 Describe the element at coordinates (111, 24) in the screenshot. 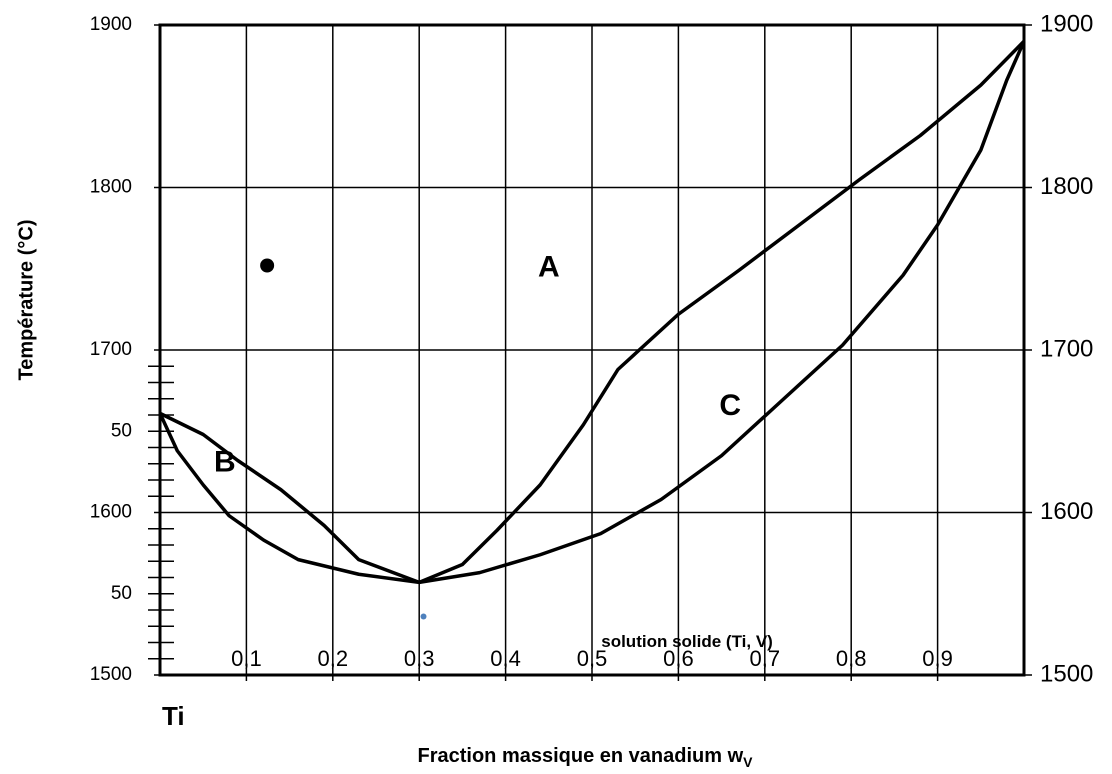

I see `y-tick-label: 1900` at that location.